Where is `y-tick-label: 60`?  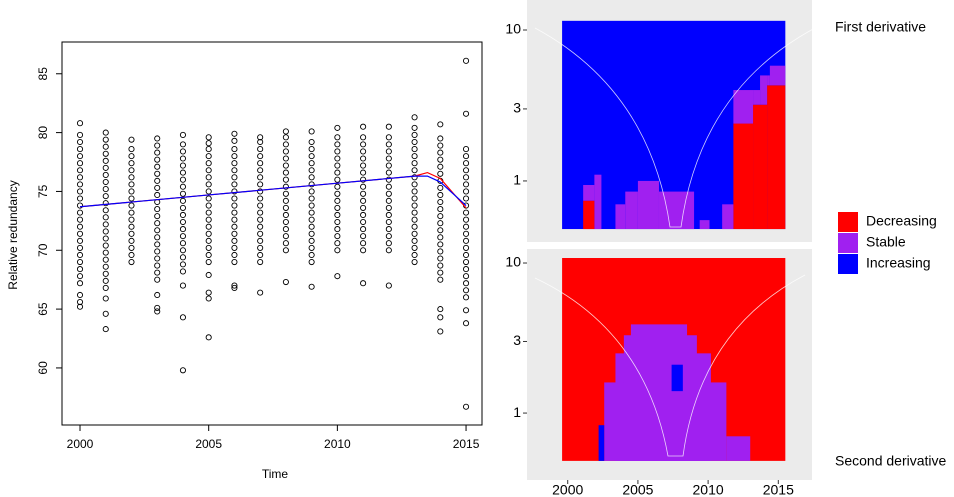 y-tick-label: 60 is located at coordinates (43, 368).